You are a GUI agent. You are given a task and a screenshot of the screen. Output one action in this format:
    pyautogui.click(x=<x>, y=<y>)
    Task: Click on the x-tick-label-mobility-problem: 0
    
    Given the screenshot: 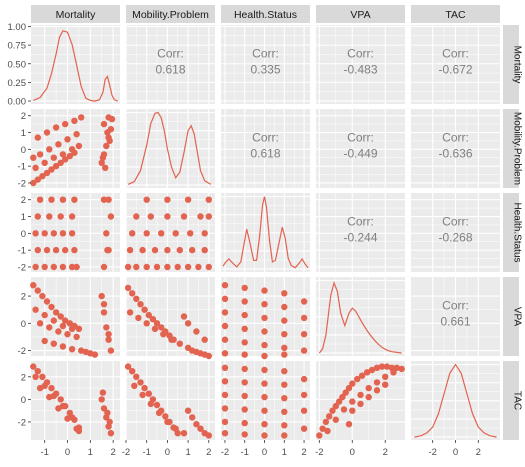 What is the action you would take?
    pyautogui.click(x=167, y=452)
    